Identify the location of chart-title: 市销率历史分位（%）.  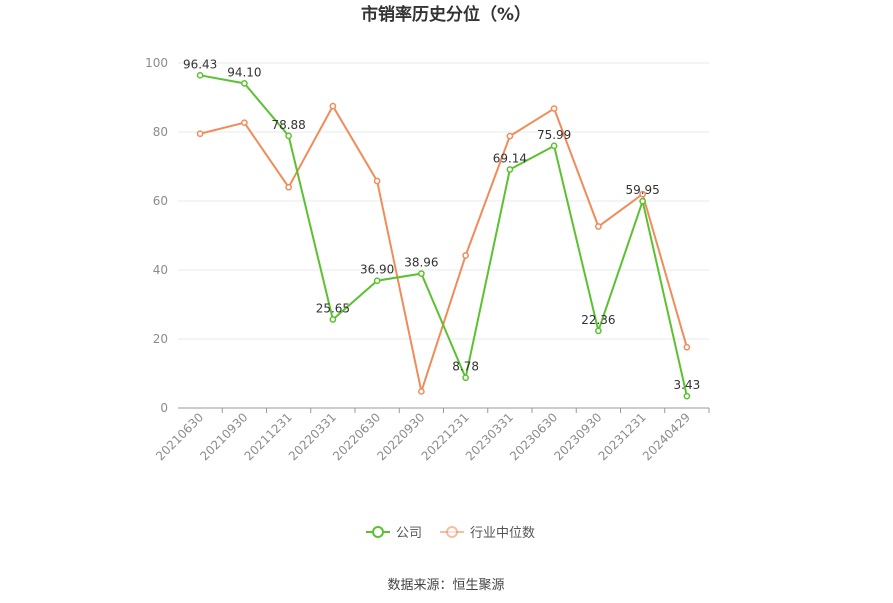
(446, 14).